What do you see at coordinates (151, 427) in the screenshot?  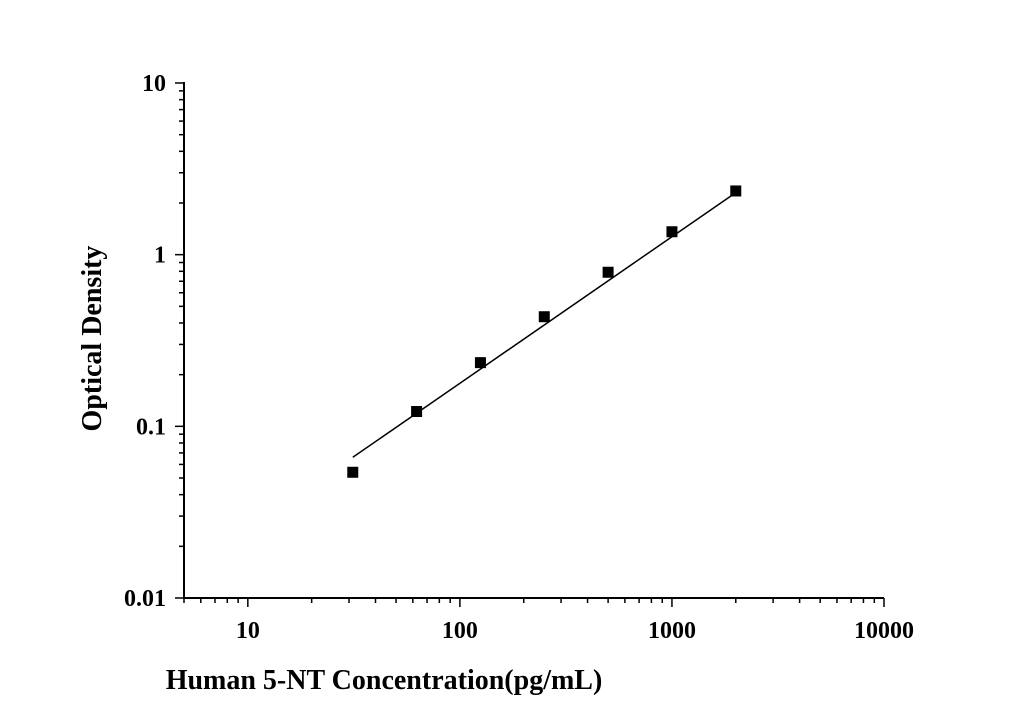 I see `y-tick-label: 0.1` at bounding box center [151, 427].